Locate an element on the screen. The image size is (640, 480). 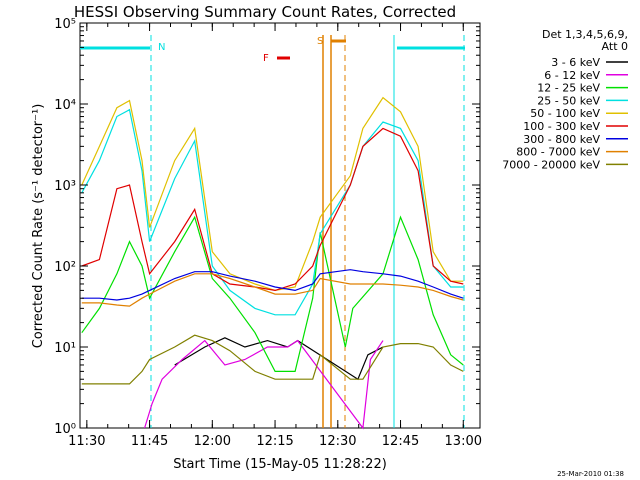
x-tick-label: 12:00 is located at coordinates (212, 441).